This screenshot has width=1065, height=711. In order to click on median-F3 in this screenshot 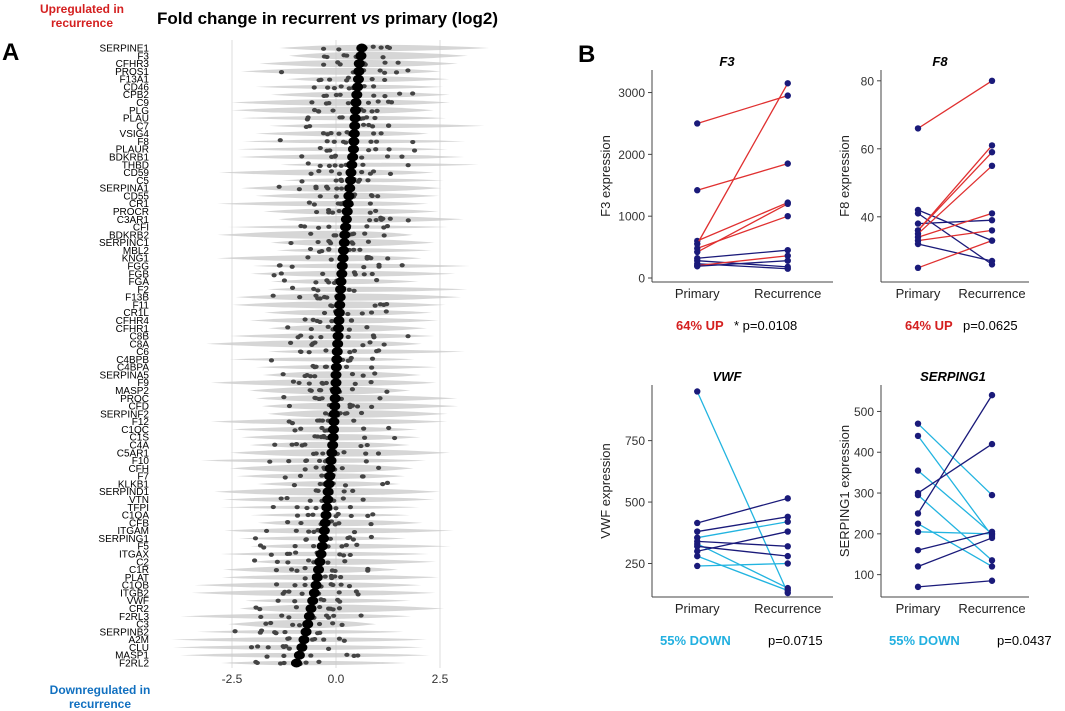, I will do `click(361, 56)`.